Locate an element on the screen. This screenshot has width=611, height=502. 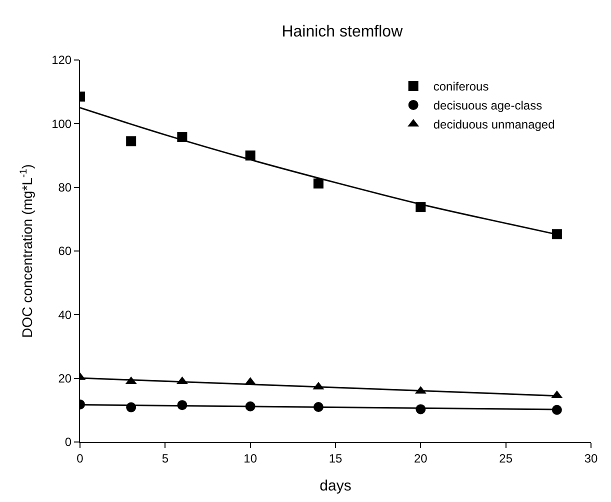
x-tick-label: 30 is located at coordinates (591, 458).